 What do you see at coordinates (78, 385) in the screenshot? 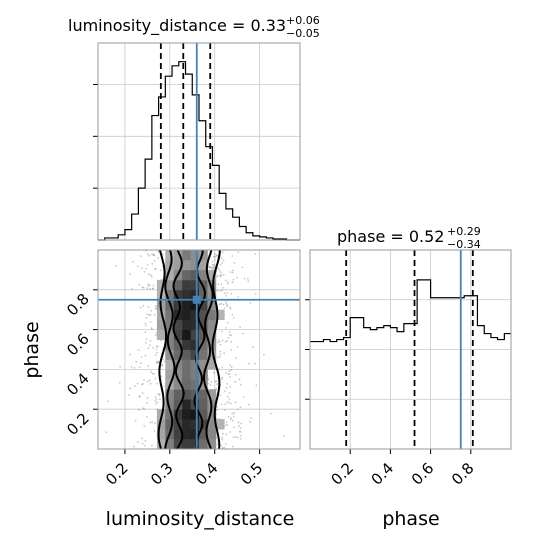
I see `phase-y-tick-label-1: 0.4` at bounding box center [78, 385].